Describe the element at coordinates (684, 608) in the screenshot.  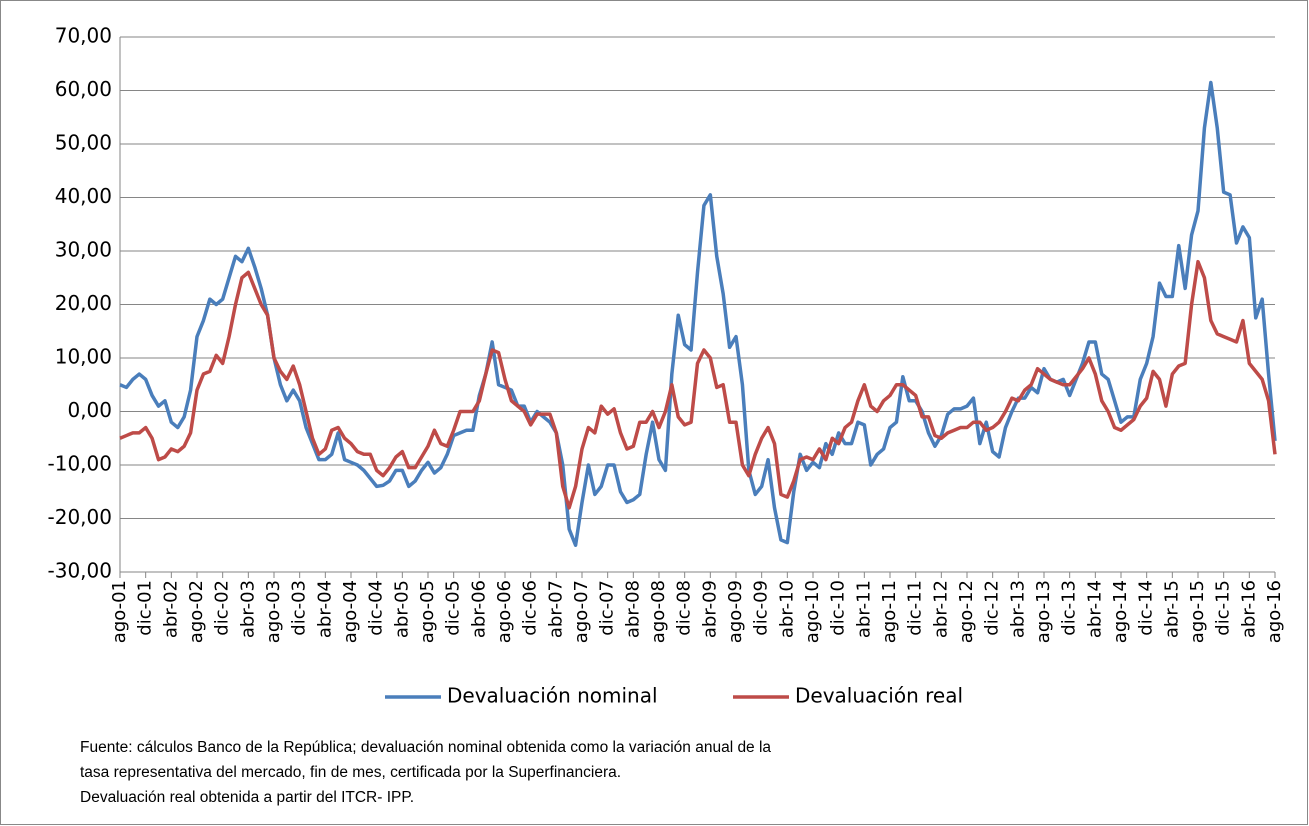
I see `x-tick-label: dic-08` at that location.